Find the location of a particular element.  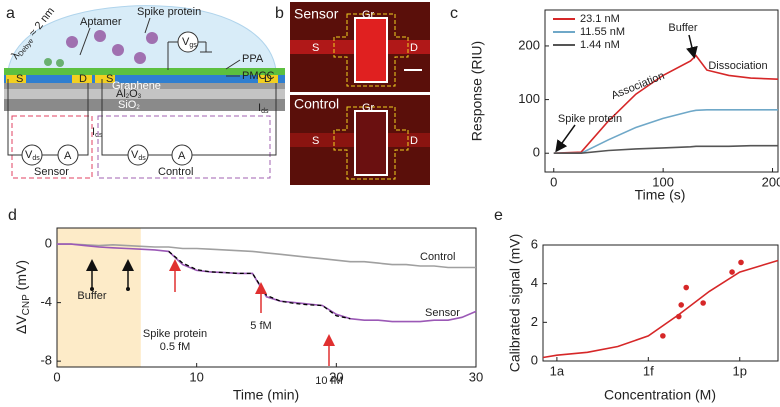

ppa-layer is located at coordinates (144, 71).